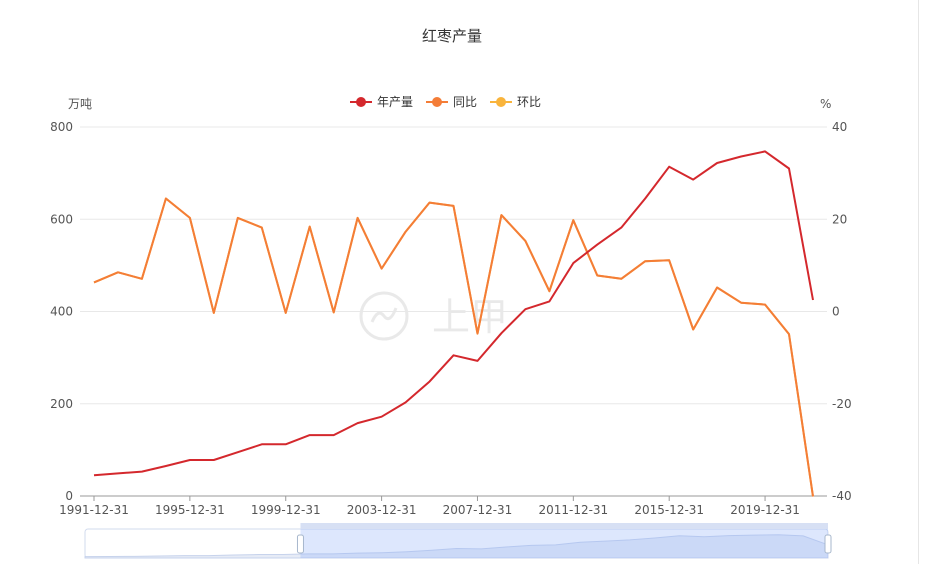 The image size is (925, 564). What do you see at coordinates (918, 282) in the screenshot?
I see `right-border` at bounding box center [918, 282].